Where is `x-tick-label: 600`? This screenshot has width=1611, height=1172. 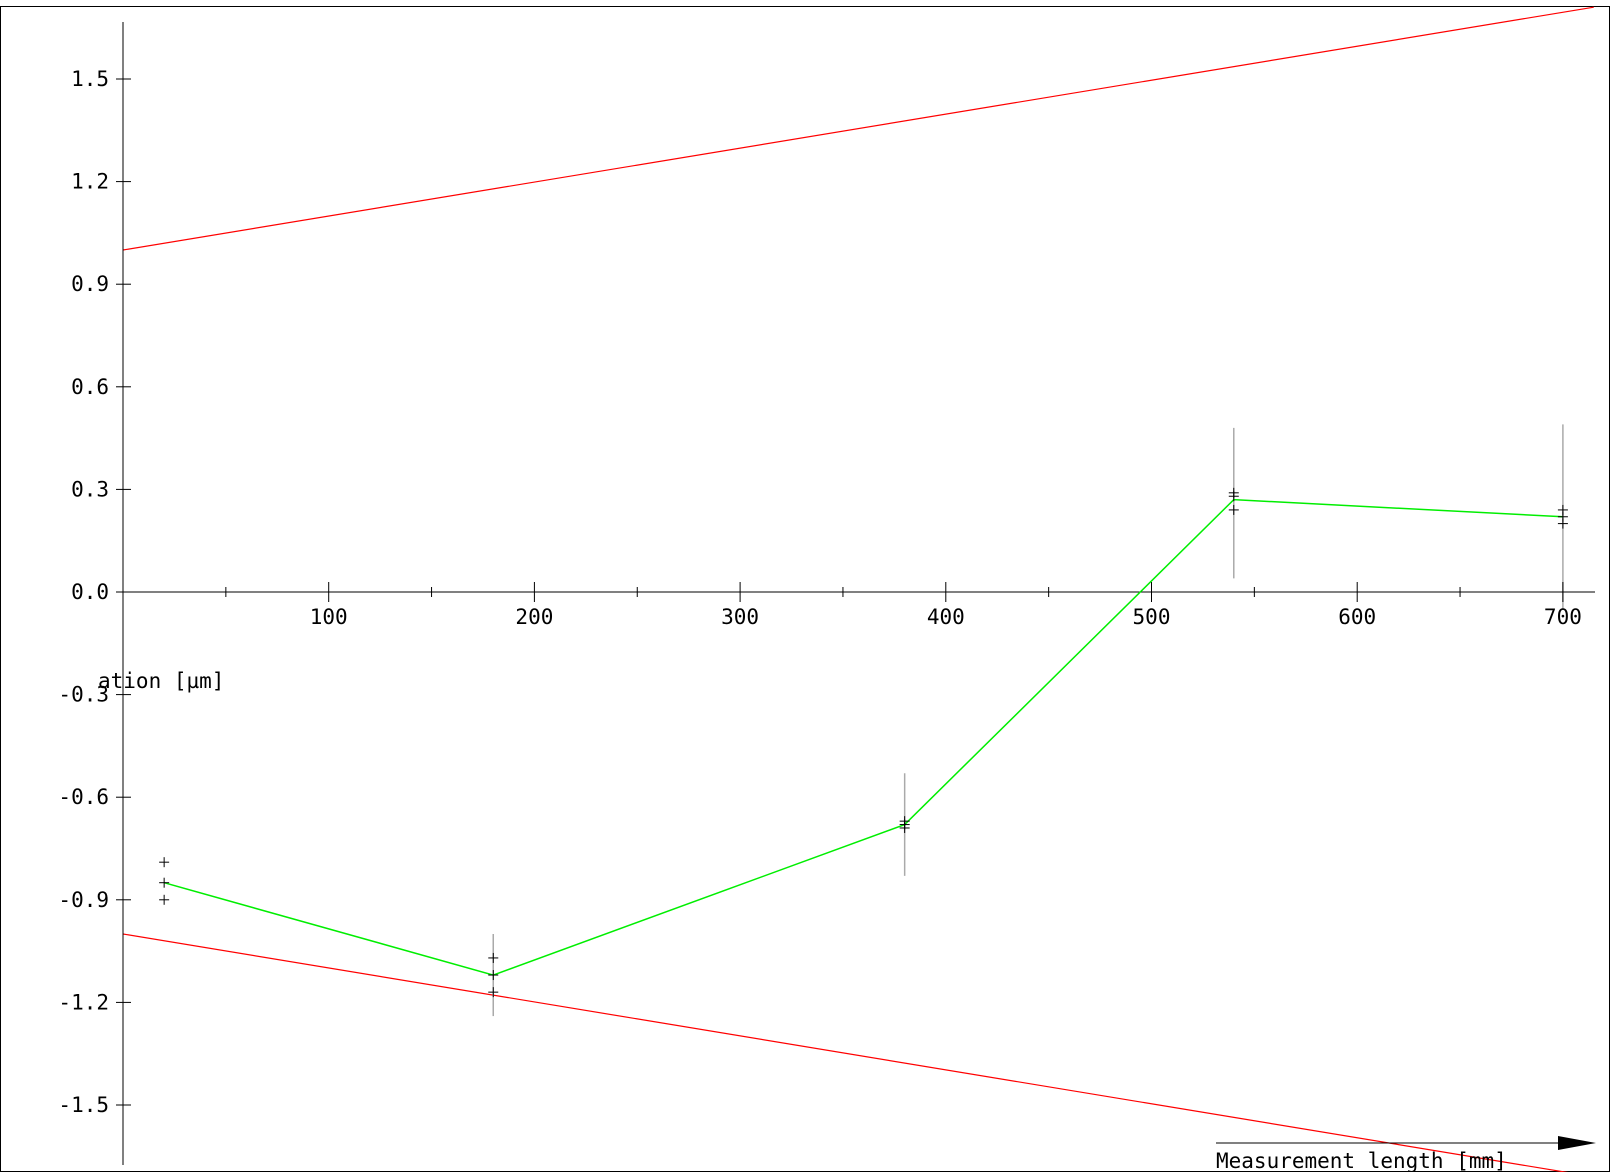 x-tick-label: 600 is located at coordinates (1357, 617).